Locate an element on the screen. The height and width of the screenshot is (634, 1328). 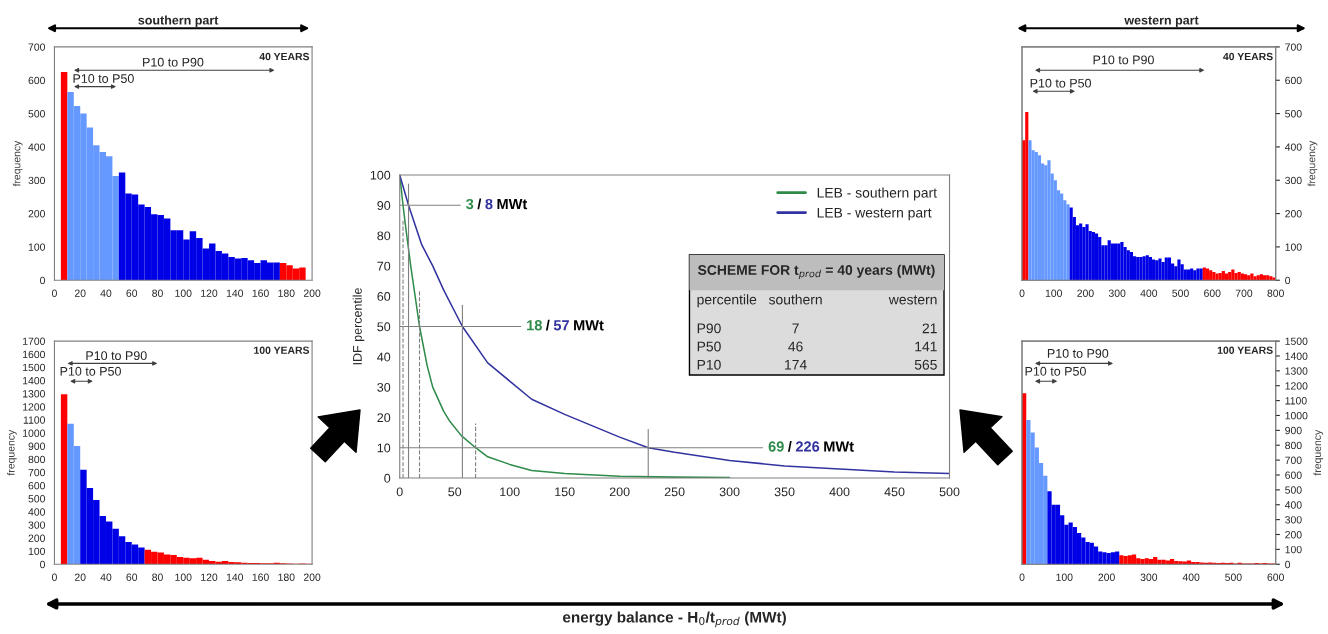
y2-tick-label: 1500 is located at coordinates (1296, 341).